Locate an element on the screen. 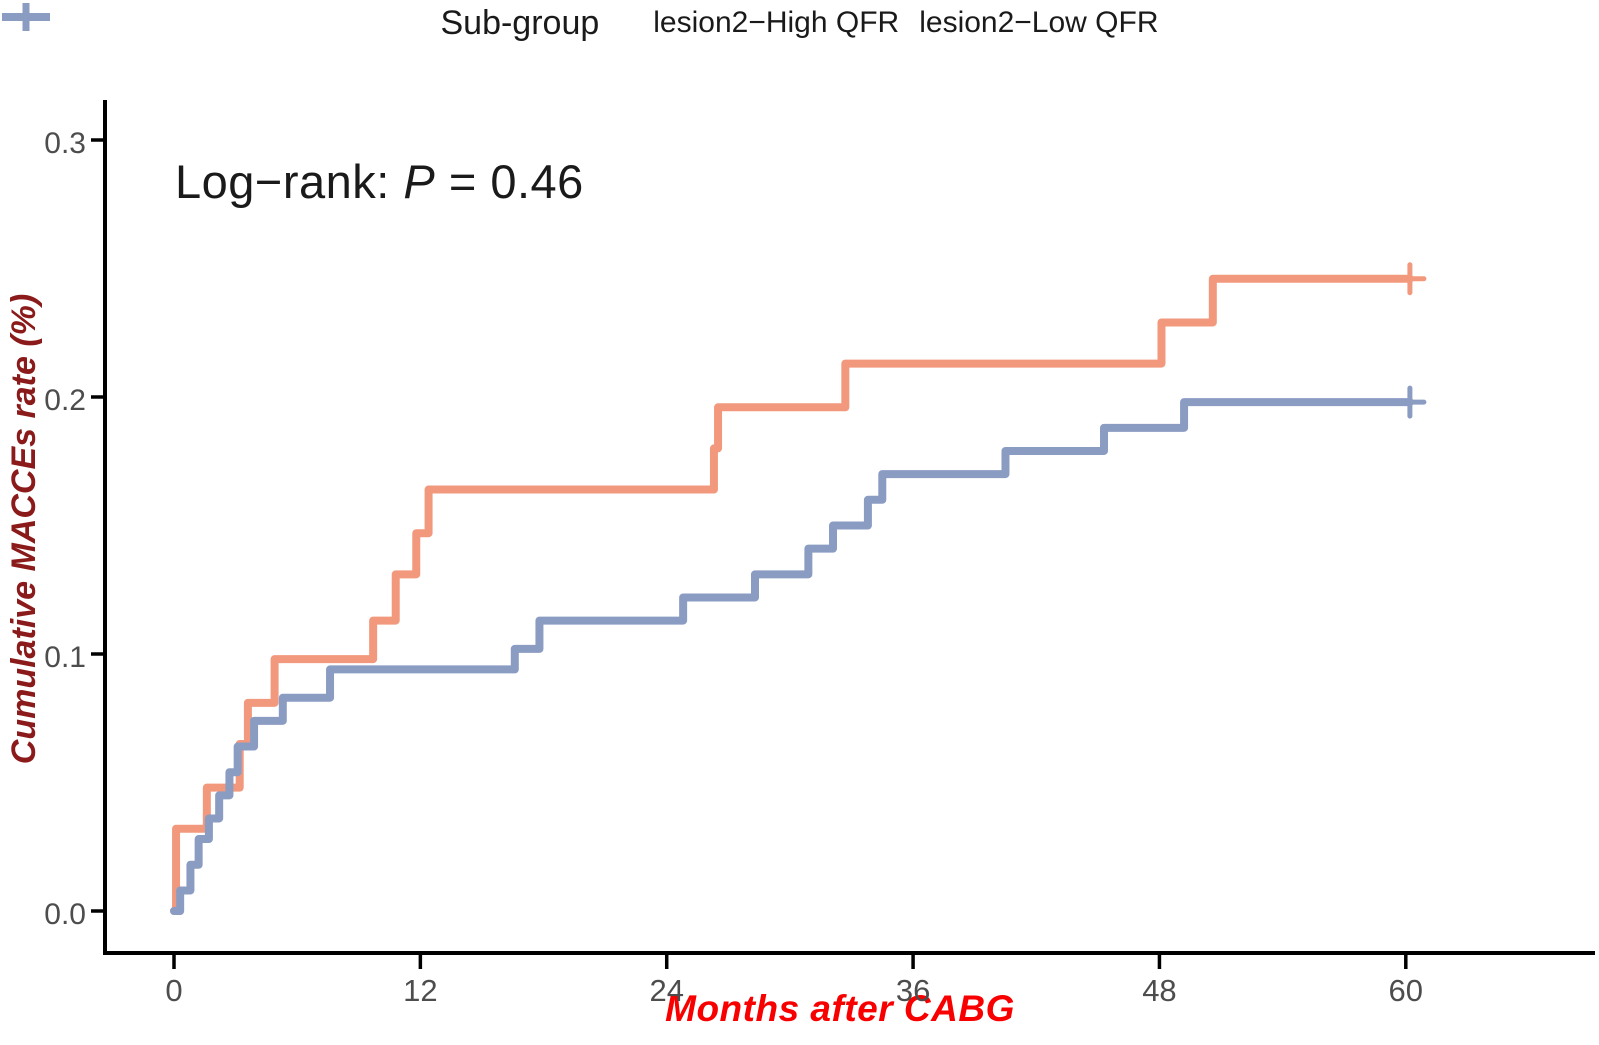  p-symbol: P is located at coordinates (419, 181).